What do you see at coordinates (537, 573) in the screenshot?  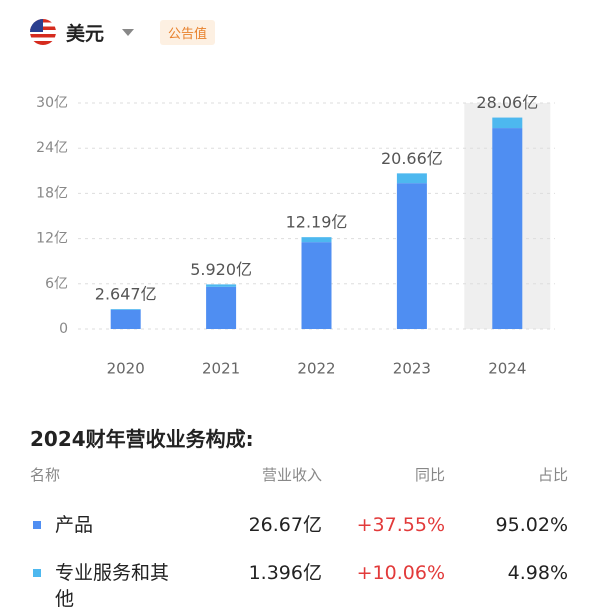 I see `cell: 4.98%` at bounding box center [537, 573].